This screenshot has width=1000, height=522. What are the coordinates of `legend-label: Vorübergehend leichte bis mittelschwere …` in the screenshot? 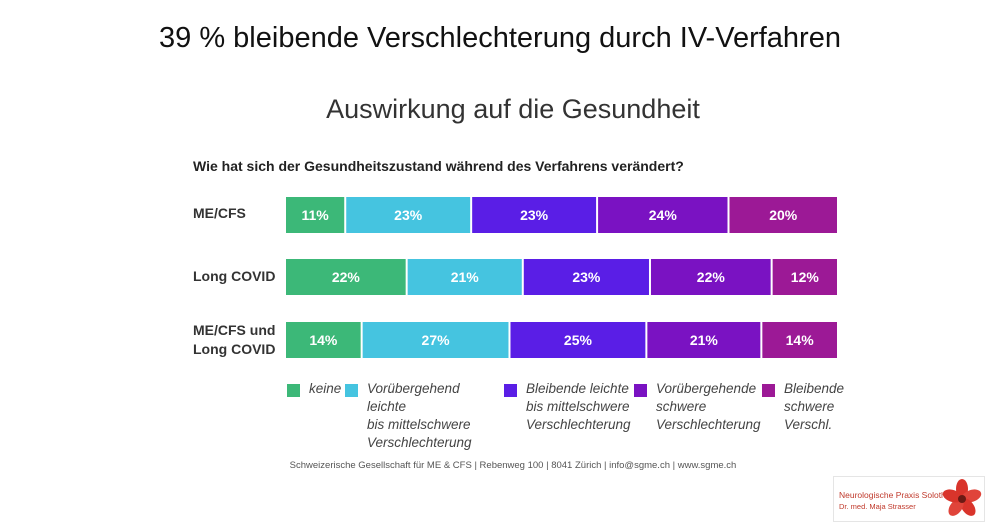 It's located at (419, 416).